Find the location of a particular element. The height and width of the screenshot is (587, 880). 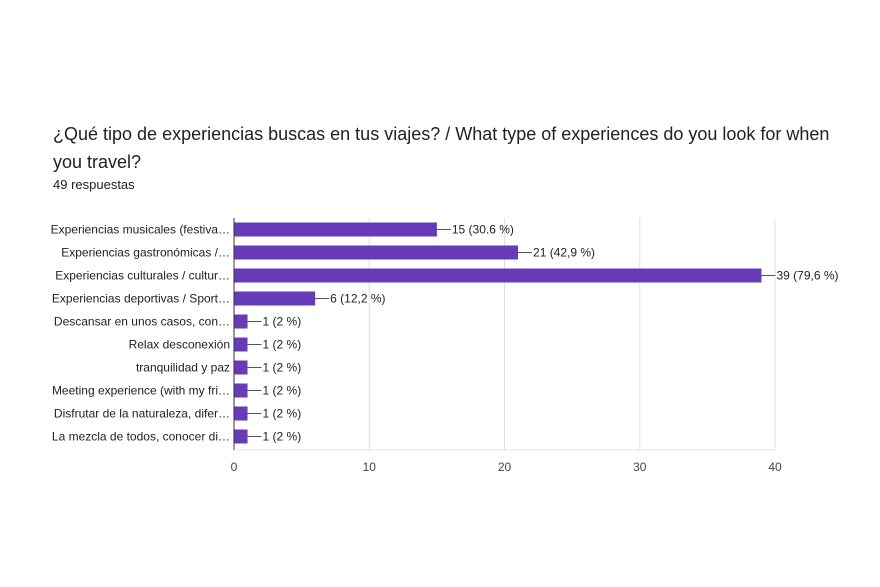

x-tick-label: 30 is located at coordinates (640, 467).